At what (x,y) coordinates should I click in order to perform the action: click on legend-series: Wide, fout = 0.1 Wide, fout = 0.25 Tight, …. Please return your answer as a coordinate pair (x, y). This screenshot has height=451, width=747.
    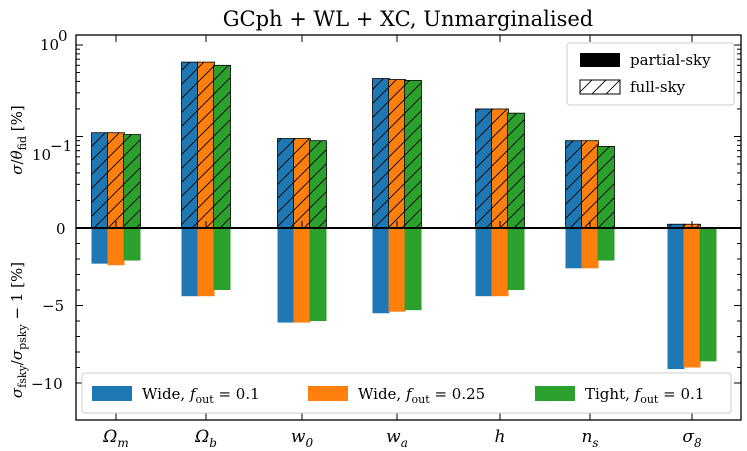
    Looking at the image, I should click on (406, 393).